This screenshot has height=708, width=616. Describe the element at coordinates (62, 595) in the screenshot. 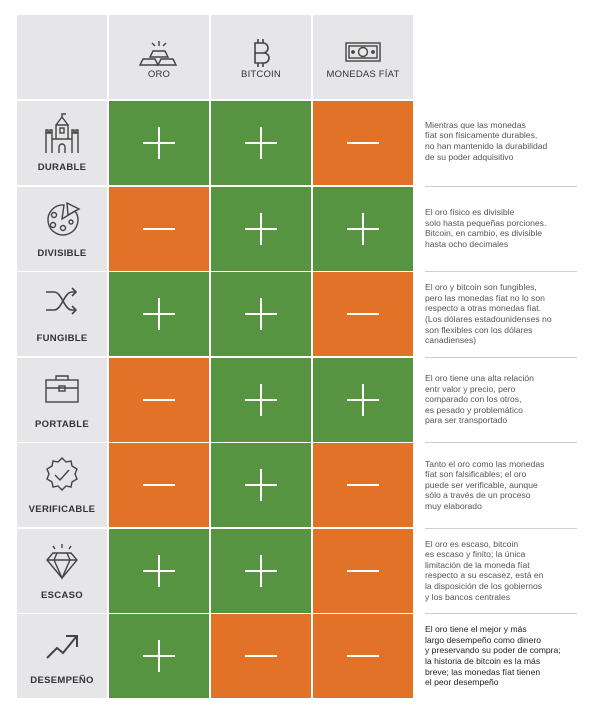

I see `row-header-label: ESCASO` at that location.